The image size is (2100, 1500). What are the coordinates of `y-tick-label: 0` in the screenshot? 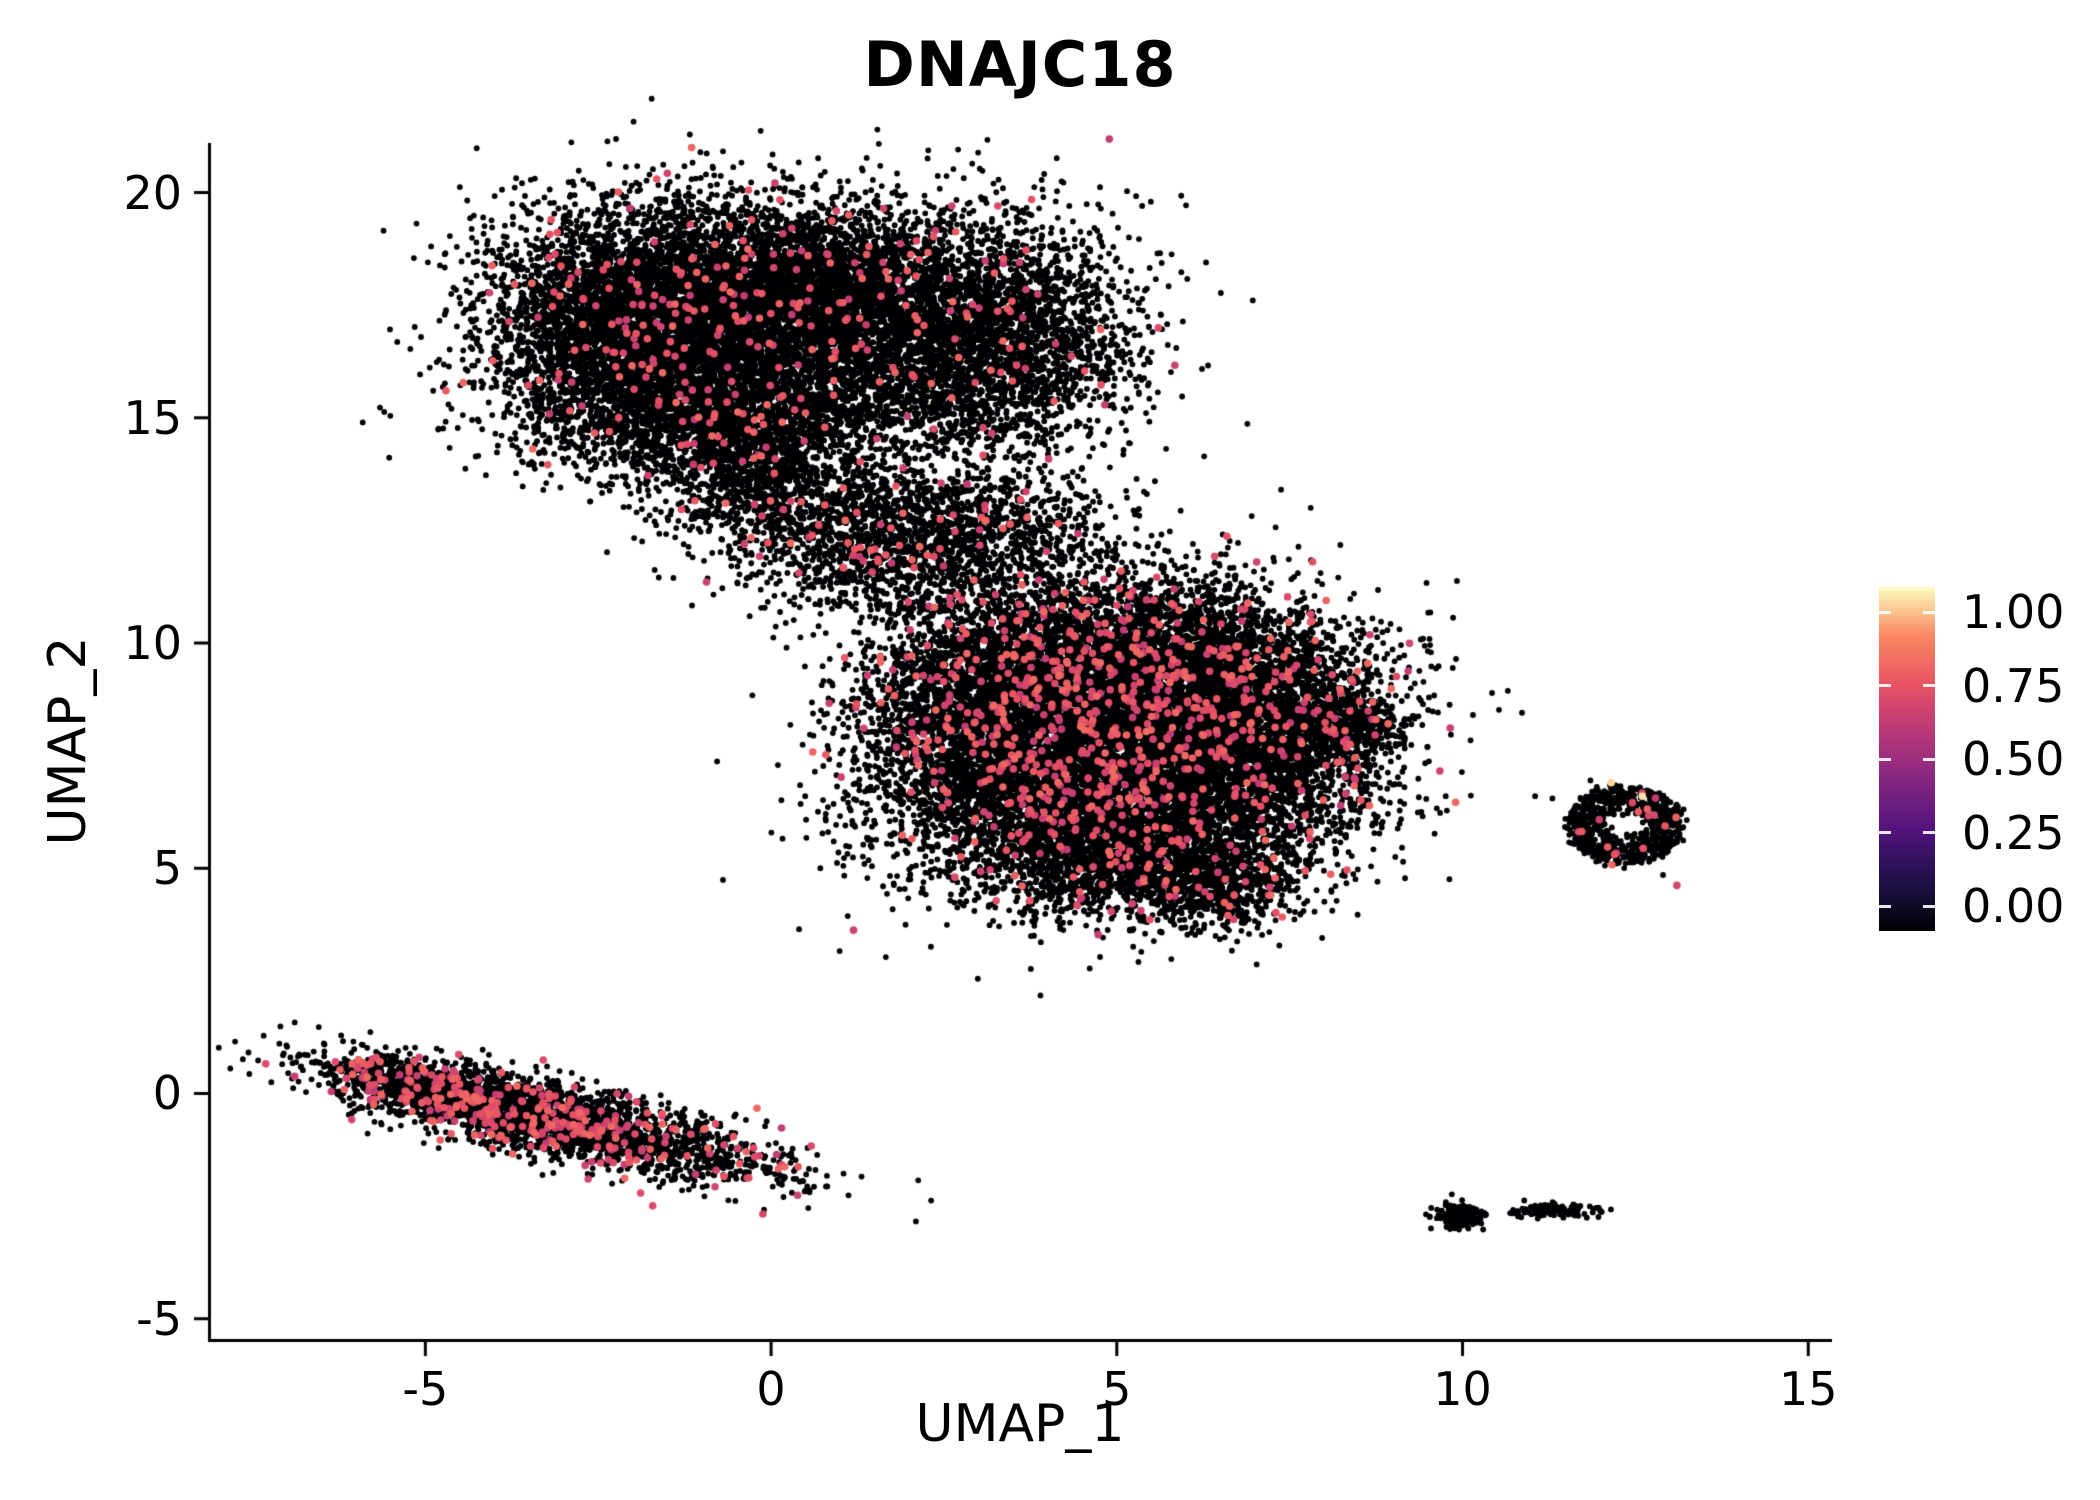 It's located at (167, 1093).